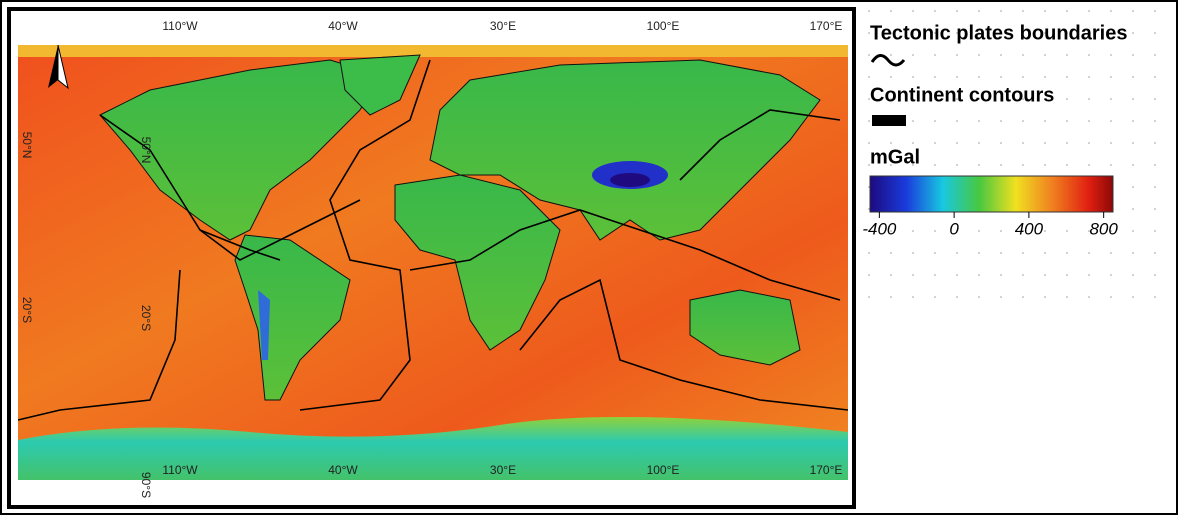 The width and height of the screenshot is (1178, 515). What do you see at coordinates (991, 194) in the screenshot?
I see `colorbar` at bounding box center [991, 194].